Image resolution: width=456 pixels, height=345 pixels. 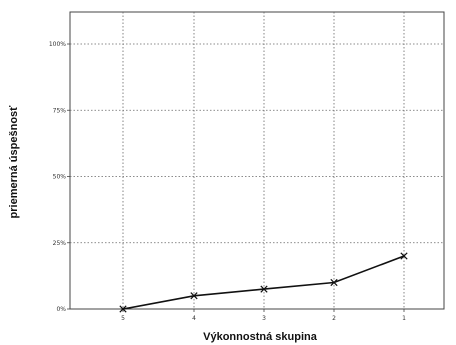 I want to click on y-tick-label: 25%, so click(x=60, y=243).